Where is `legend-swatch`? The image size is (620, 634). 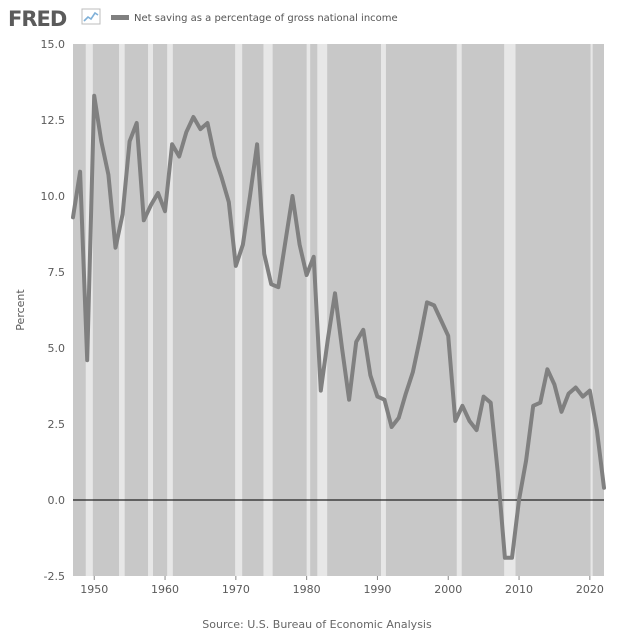
legend-swatch is located at coordinates (120, 17).